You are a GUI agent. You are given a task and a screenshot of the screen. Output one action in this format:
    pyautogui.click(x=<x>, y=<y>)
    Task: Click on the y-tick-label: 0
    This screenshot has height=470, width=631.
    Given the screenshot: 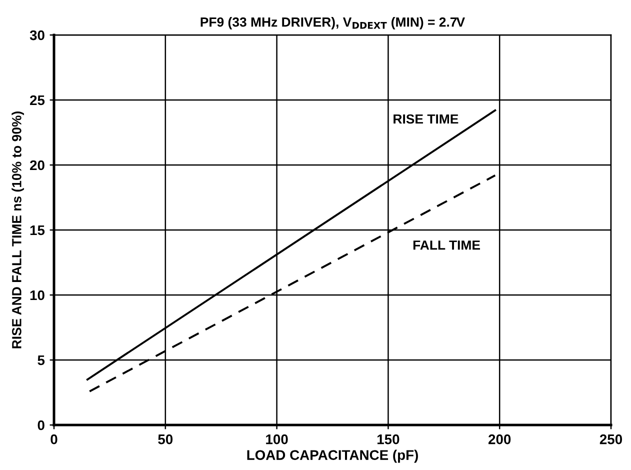 What is the action you would take?
    pyautogui.click(x=41, y=425)
    